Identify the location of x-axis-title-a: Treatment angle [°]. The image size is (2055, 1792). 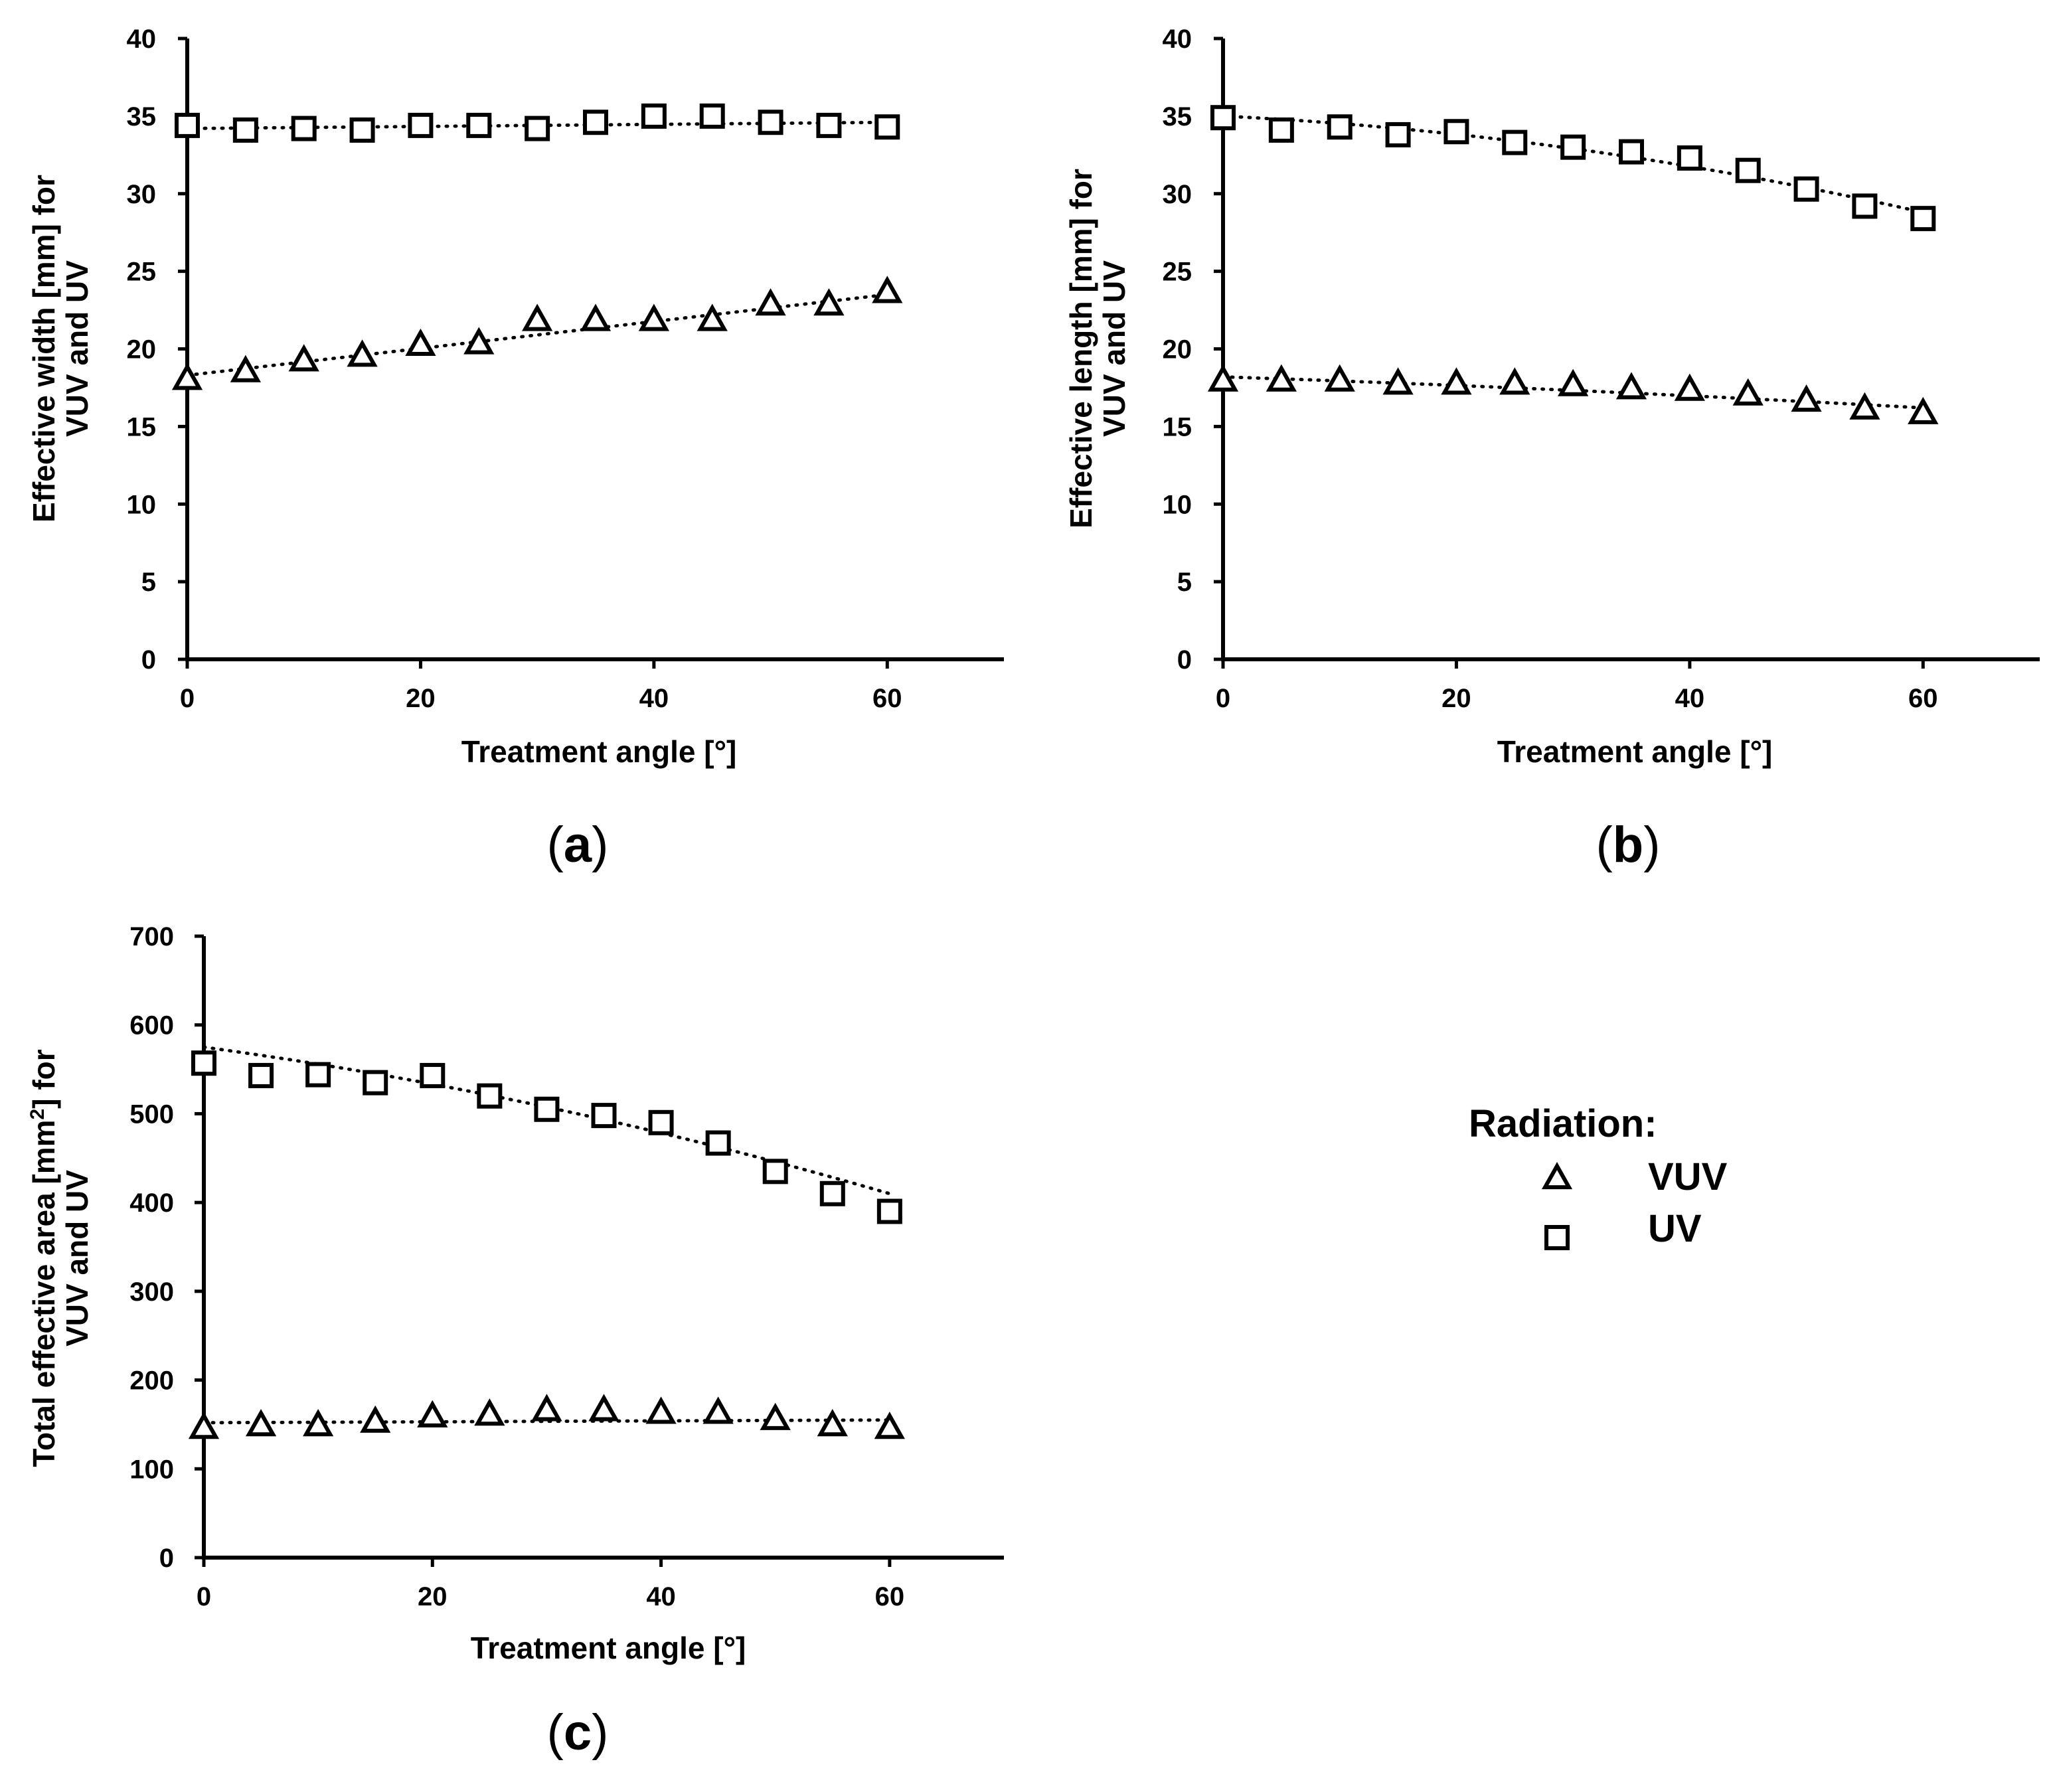
(599, 752).